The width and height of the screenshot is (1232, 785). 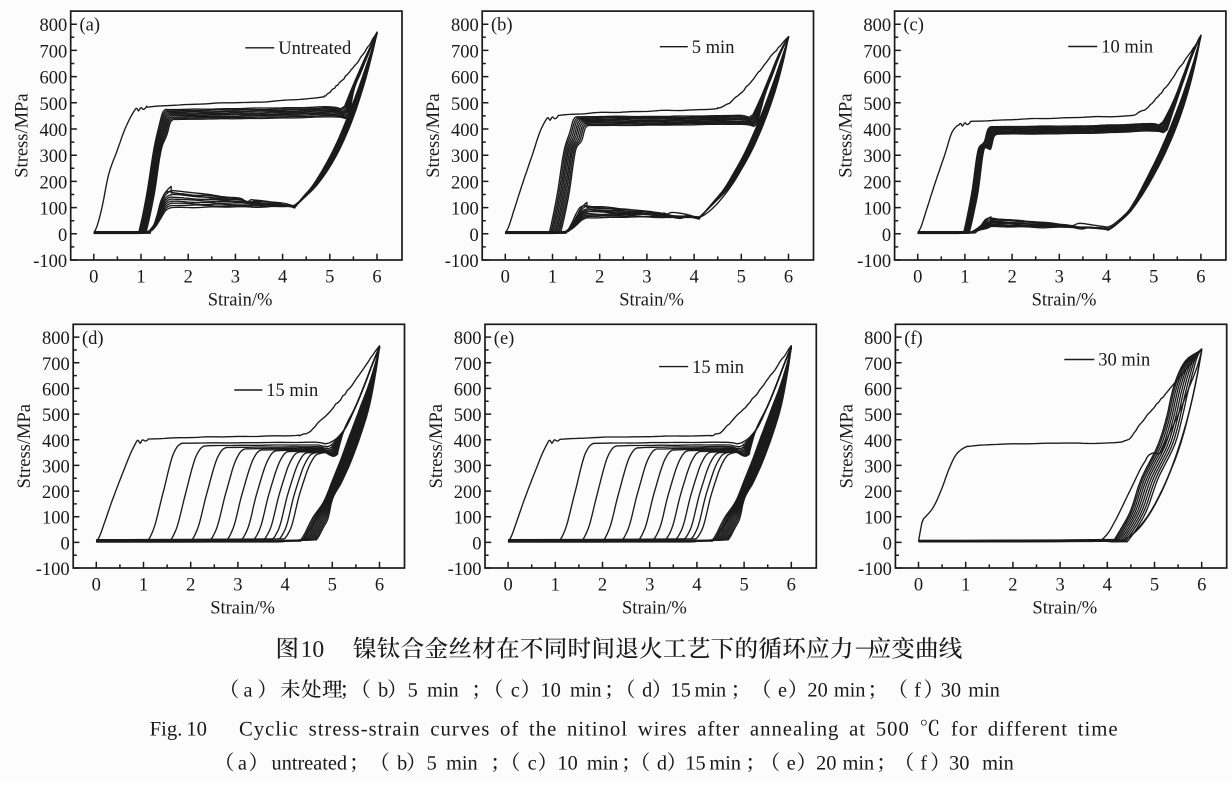 What do you see at coordinates (504, 339) in the screenshot?
I see `svg-text: (e)` at bounding box center [504, 339].